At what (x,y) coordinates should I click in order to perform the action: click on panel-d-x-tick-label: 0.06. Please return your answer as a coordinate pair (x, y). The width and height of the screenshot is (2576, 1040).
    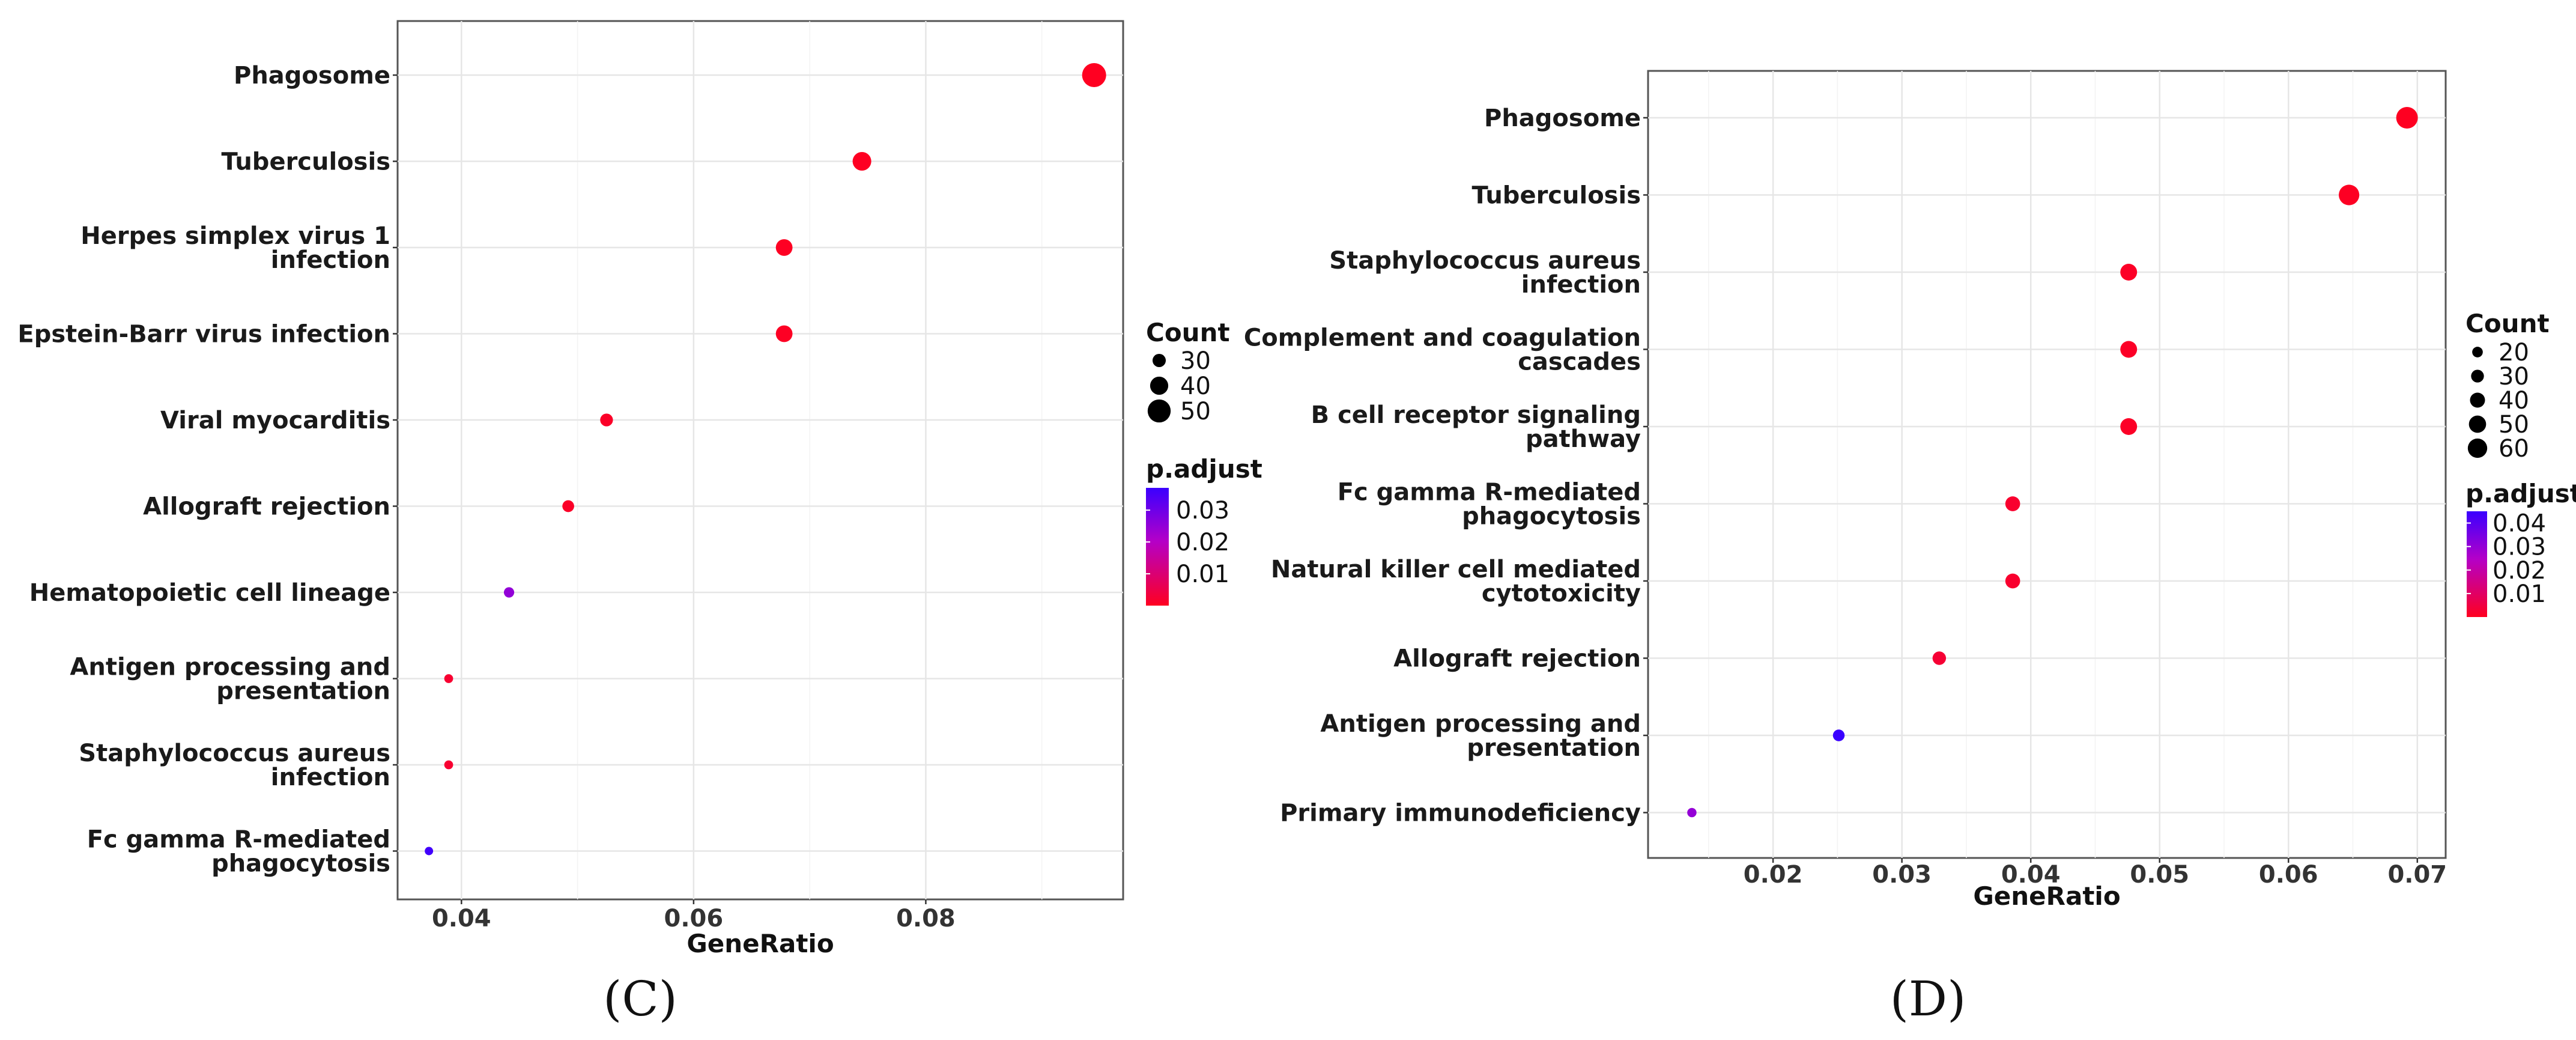
    Looking at the image, I should click on (2288, 875).